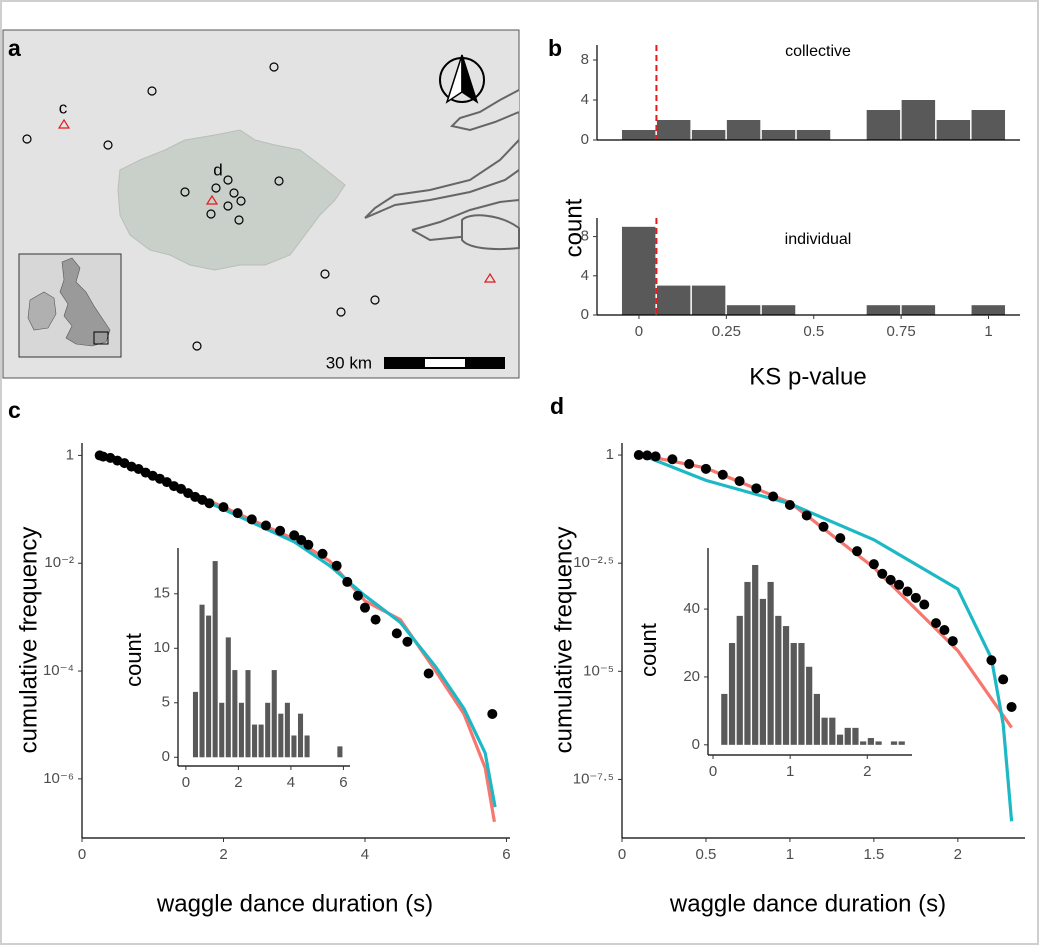 The height and width of the screenshot is (945, 1039). Describe the element at coordinates (64, 123) in the screenshot. I see `focal-site` at that location.